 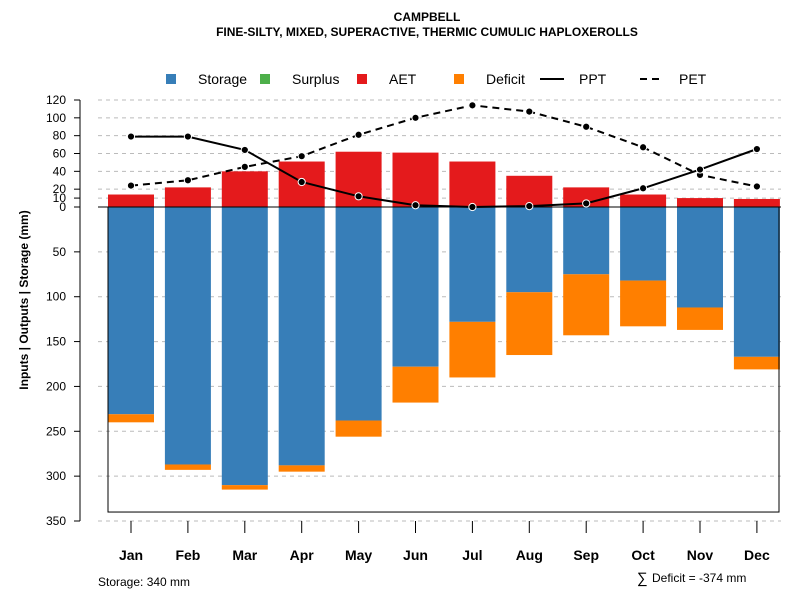 What do you see at coordinates (60, 189) in the screenshot?
I see `y-tick-label: 20` at bounding box center [60, 189].